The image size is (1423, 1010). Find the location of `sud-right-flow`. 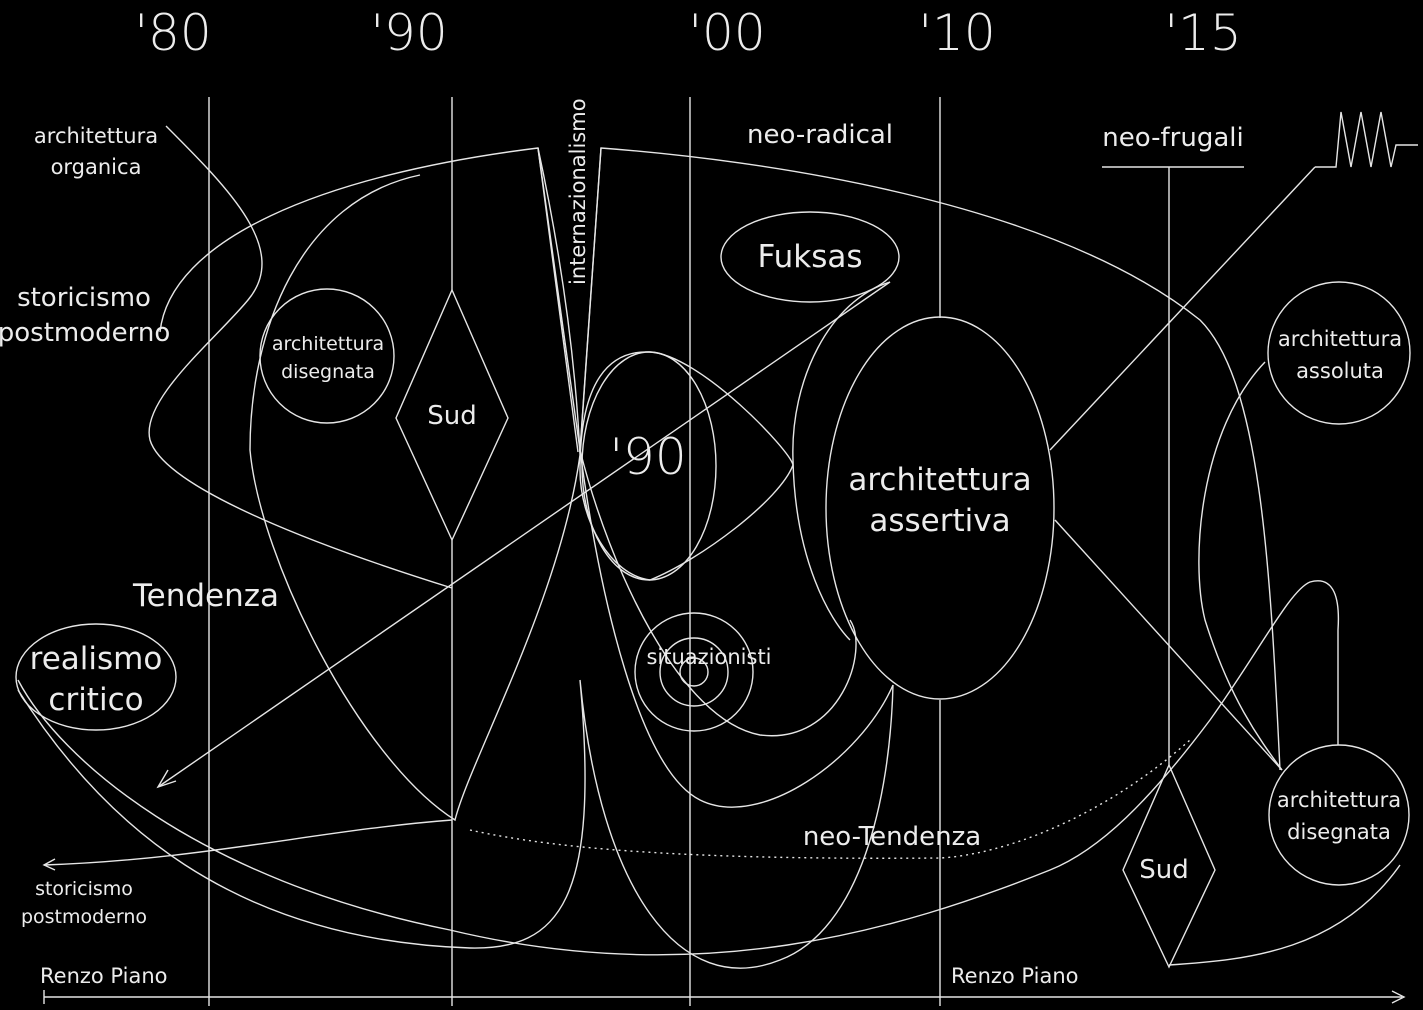

sud-right-flow is located at coordinates (1284, 915).